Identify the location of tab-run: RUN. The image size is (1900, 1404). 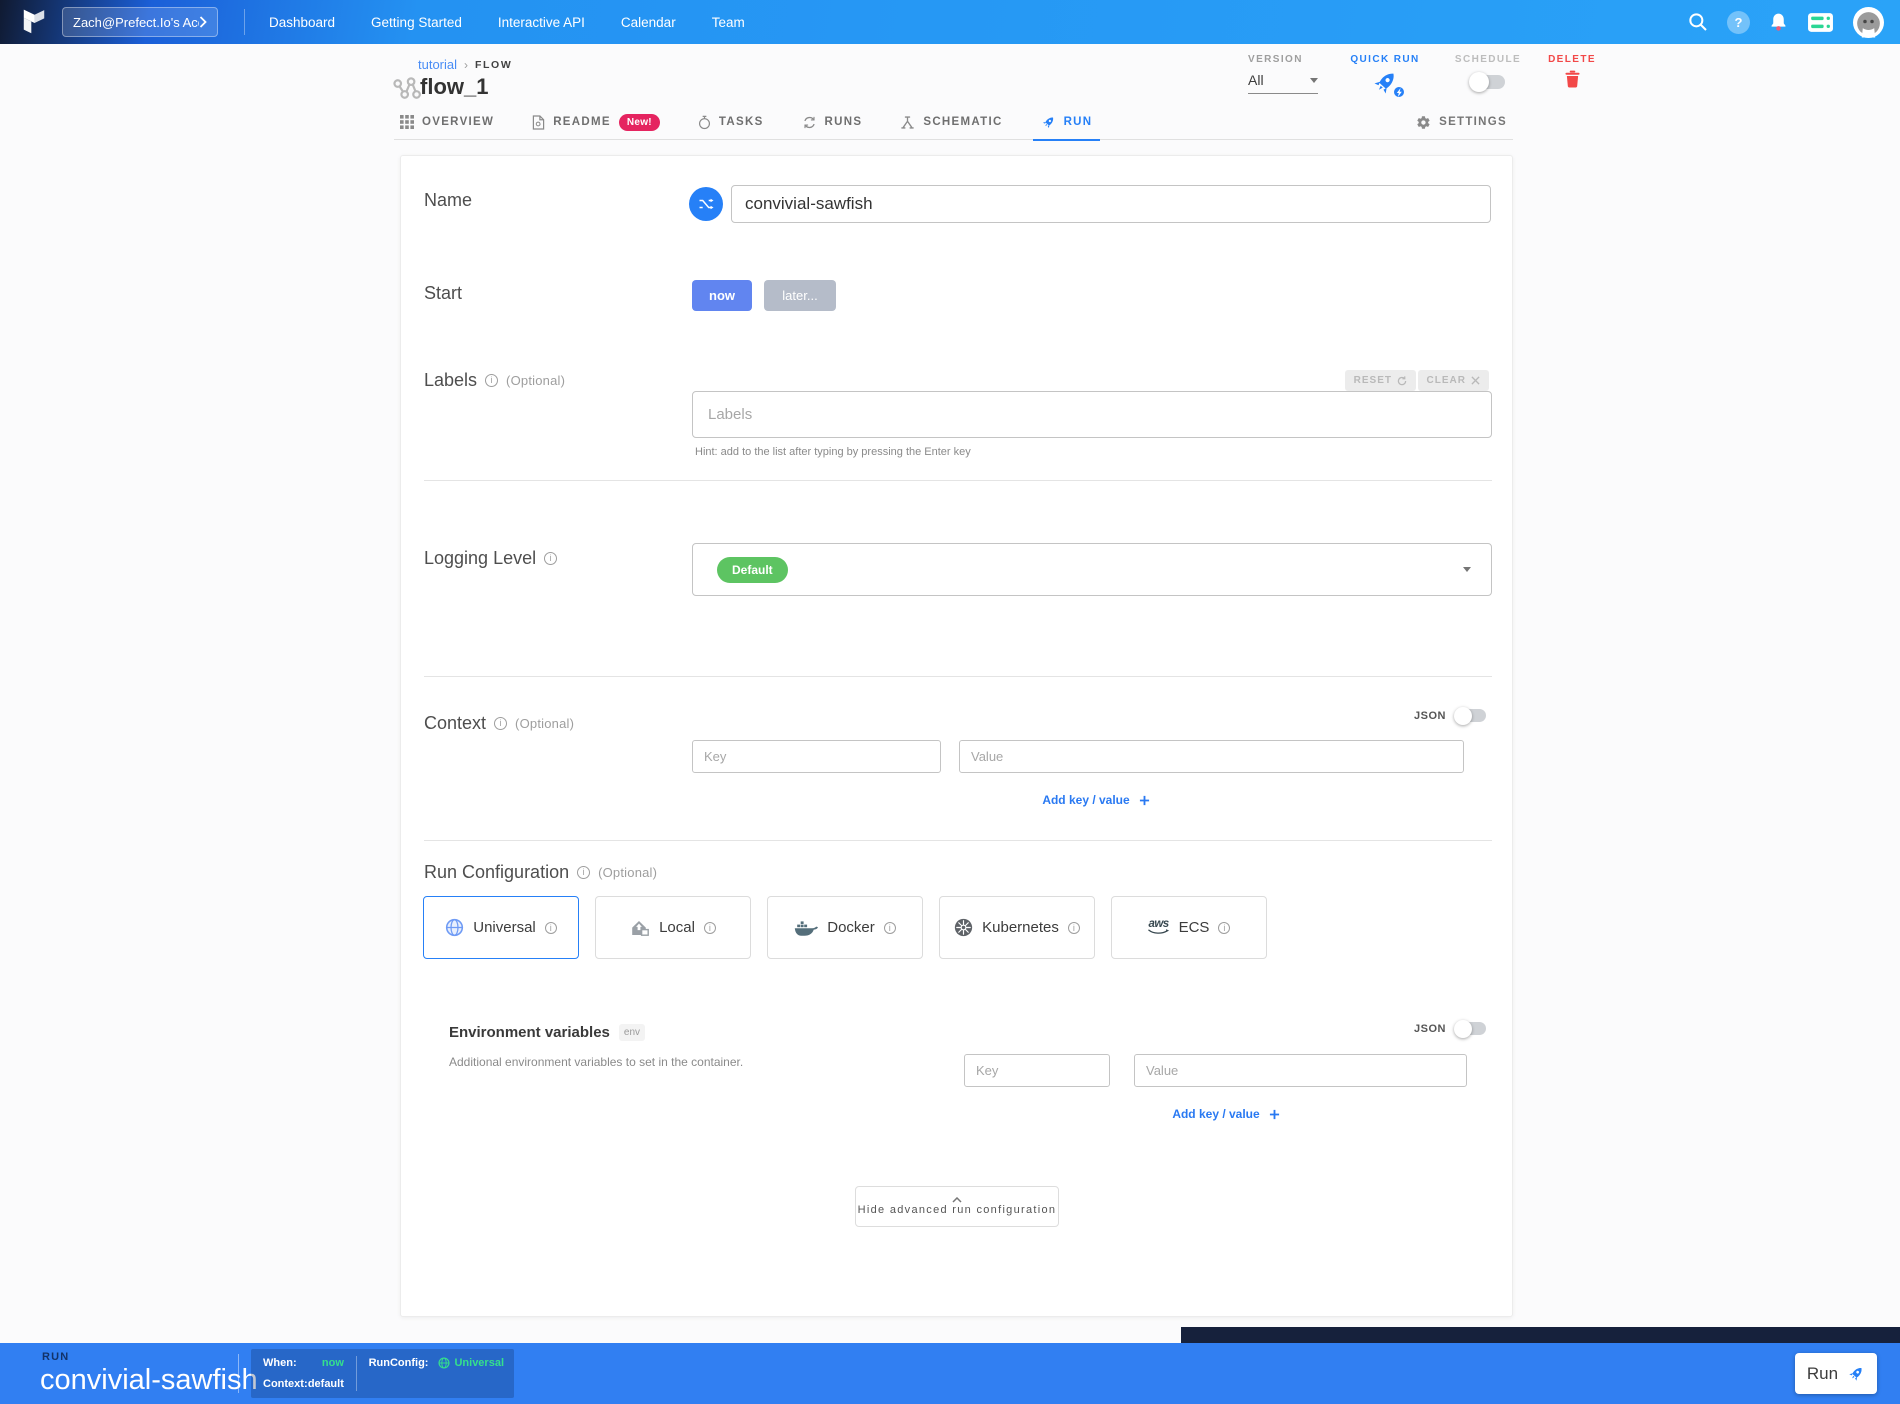
(1066, 123).